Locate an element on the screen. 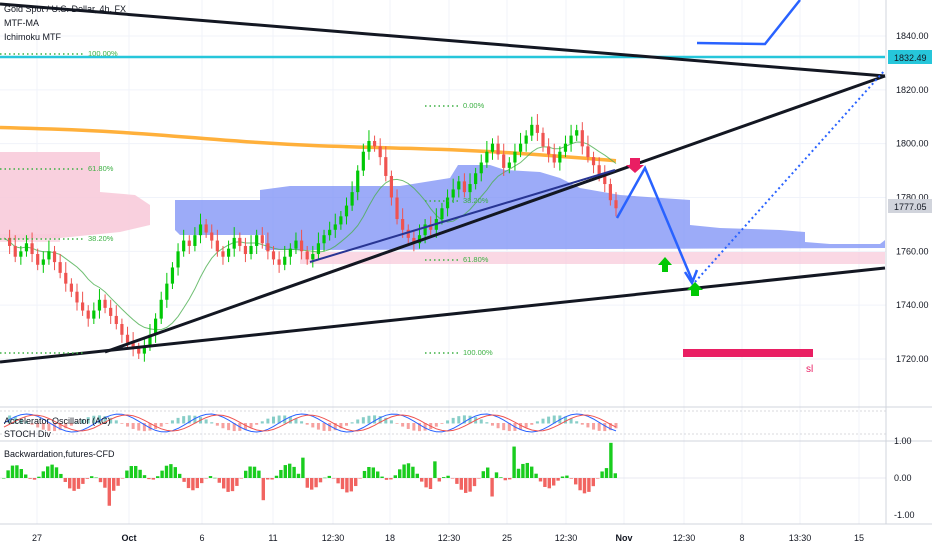  buy-arrow-icon is located at coordinates (665, 264).